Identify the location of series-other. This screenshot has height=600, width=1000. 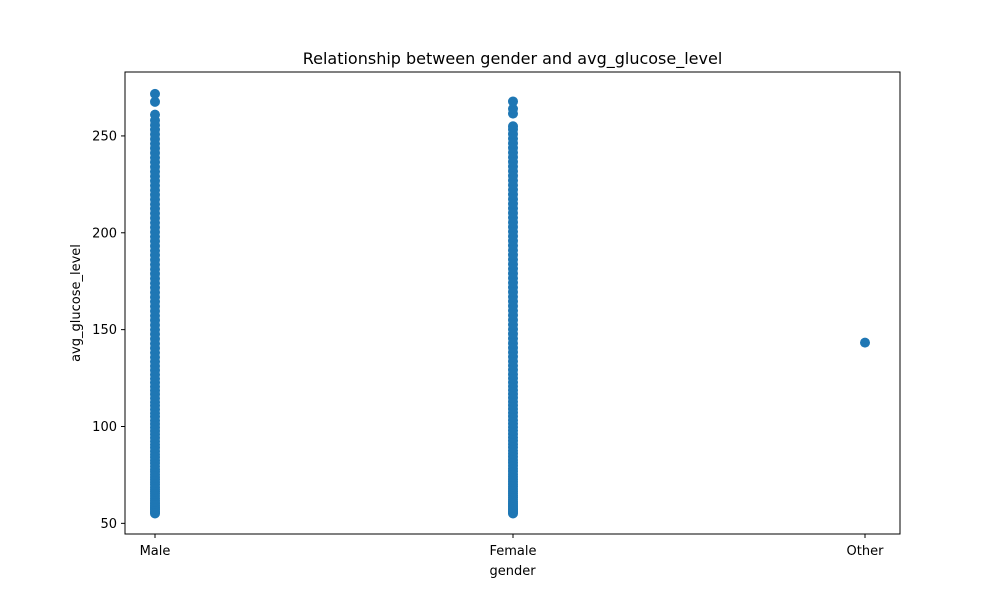
(865, 342).